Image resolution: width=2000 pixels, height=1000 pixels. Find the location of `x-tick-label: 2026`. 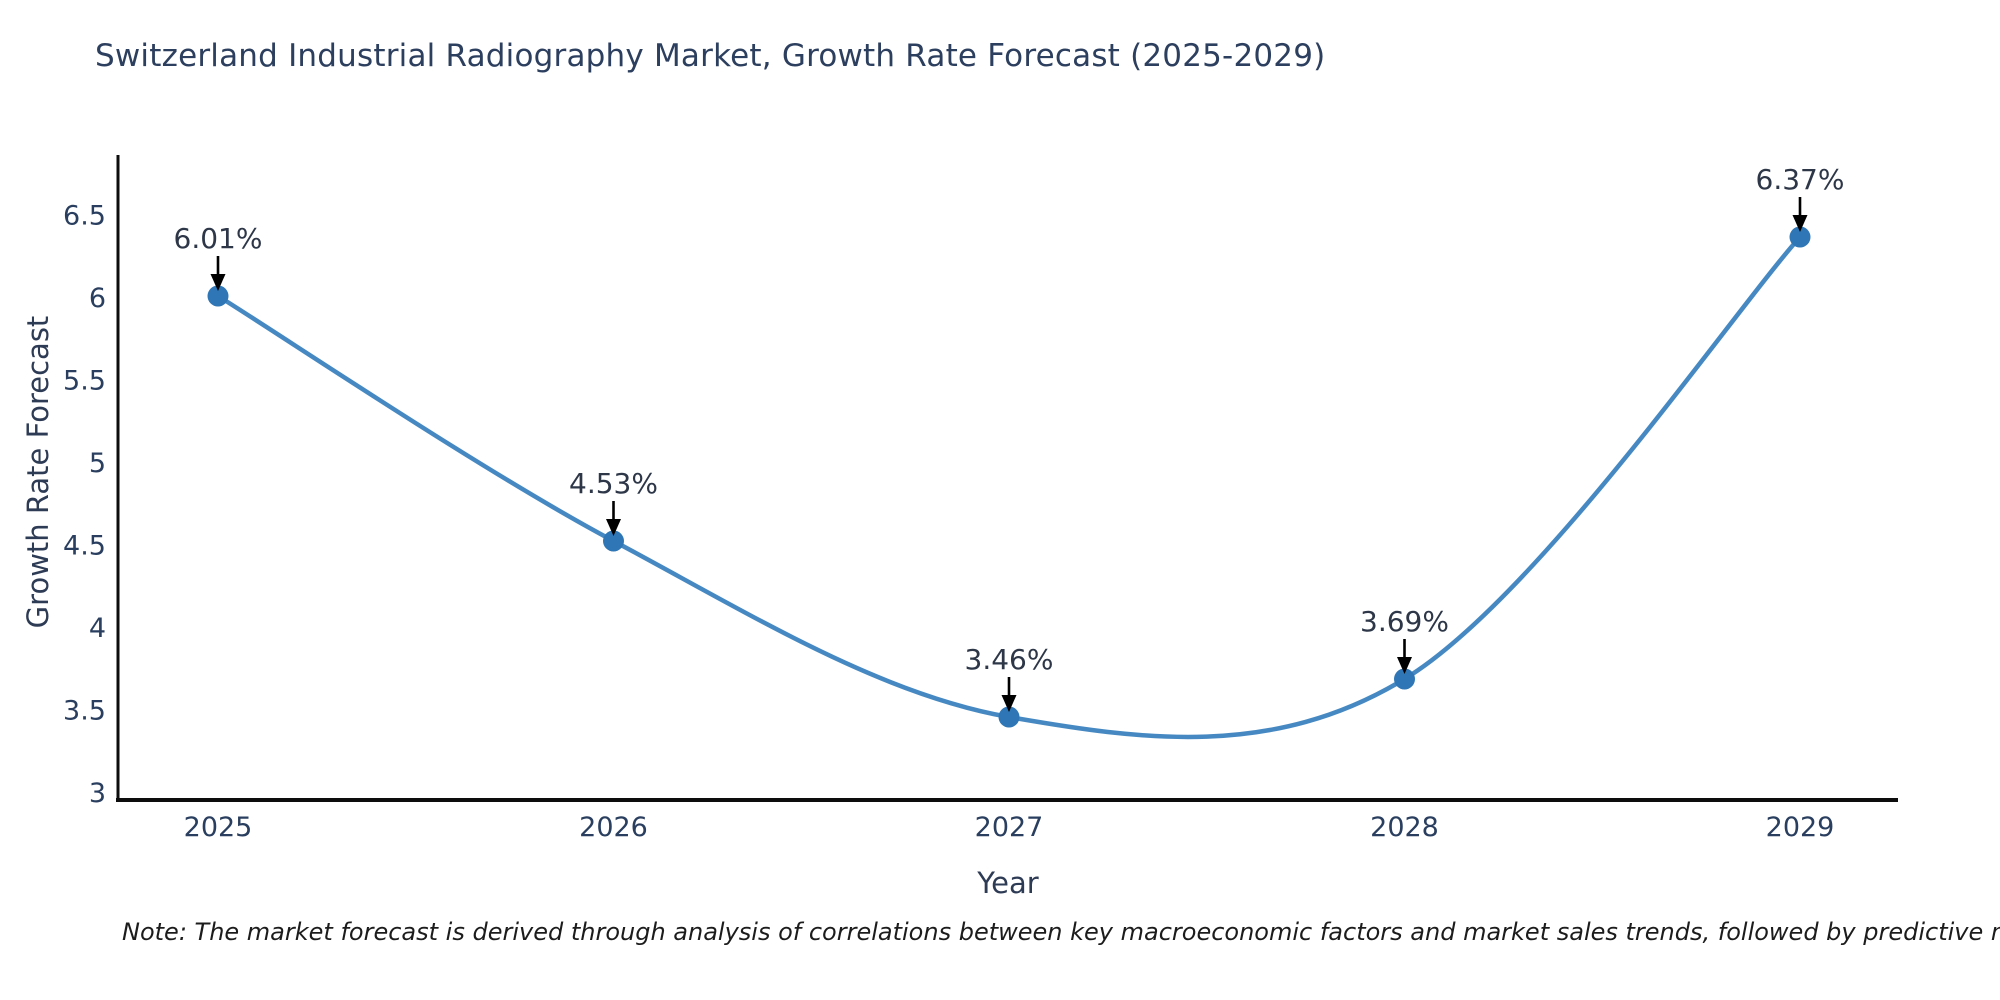

x-tick-label: 2026 is located at coordinates (613, 827).